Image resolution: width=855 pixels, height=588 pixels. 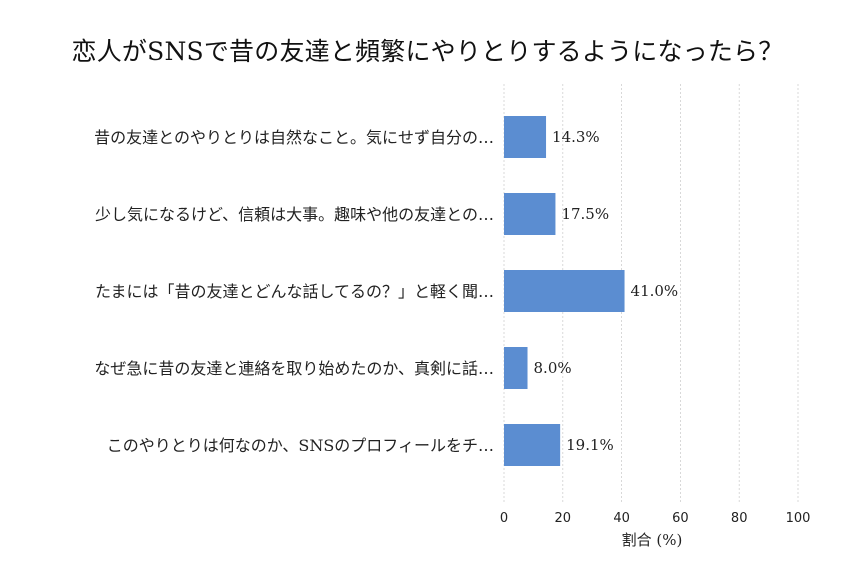 What do you see at coordinates (621, 518) in the screenshot?
I see `x-tick-label: 40` at bounding box center [621, 518].